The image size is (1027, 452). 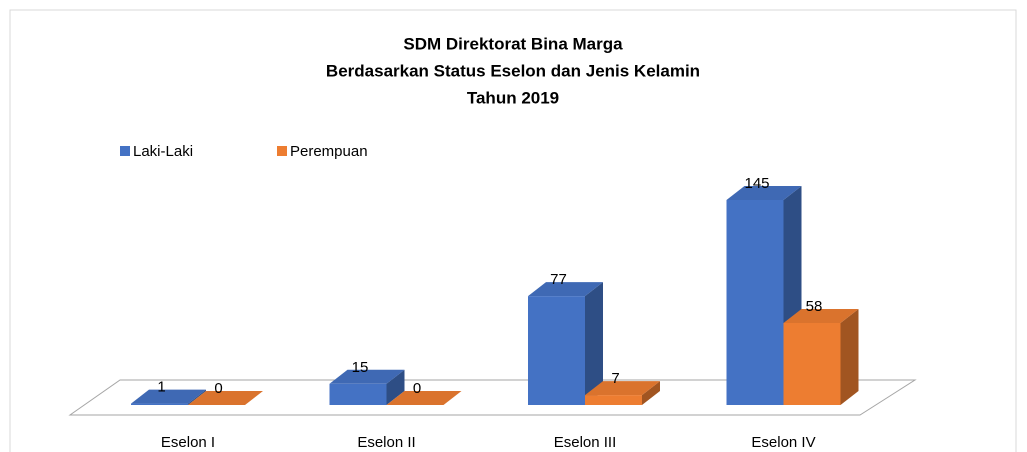 What do you see at coordinates (783, 442) in the screenshot?
I see `x-tick-label: Eselon IV` at bounding box center [783, 442].